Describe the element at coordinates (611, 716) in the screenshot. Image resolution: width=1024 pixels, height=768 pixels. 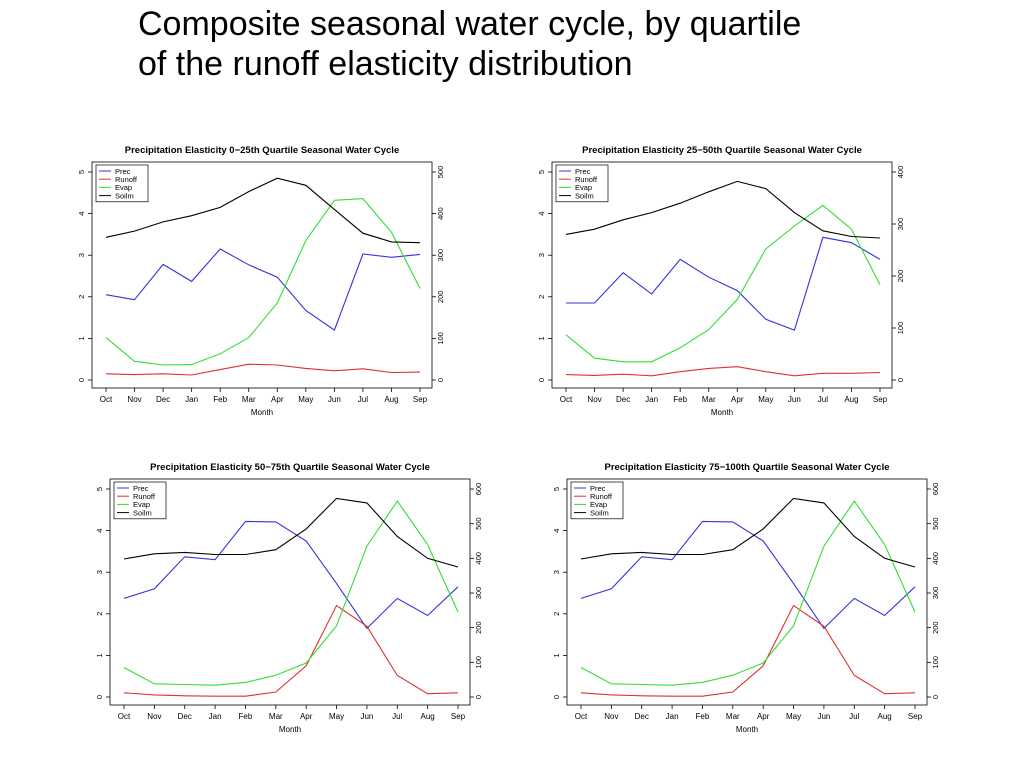
I see `x-tick-label: Nov` at that location.